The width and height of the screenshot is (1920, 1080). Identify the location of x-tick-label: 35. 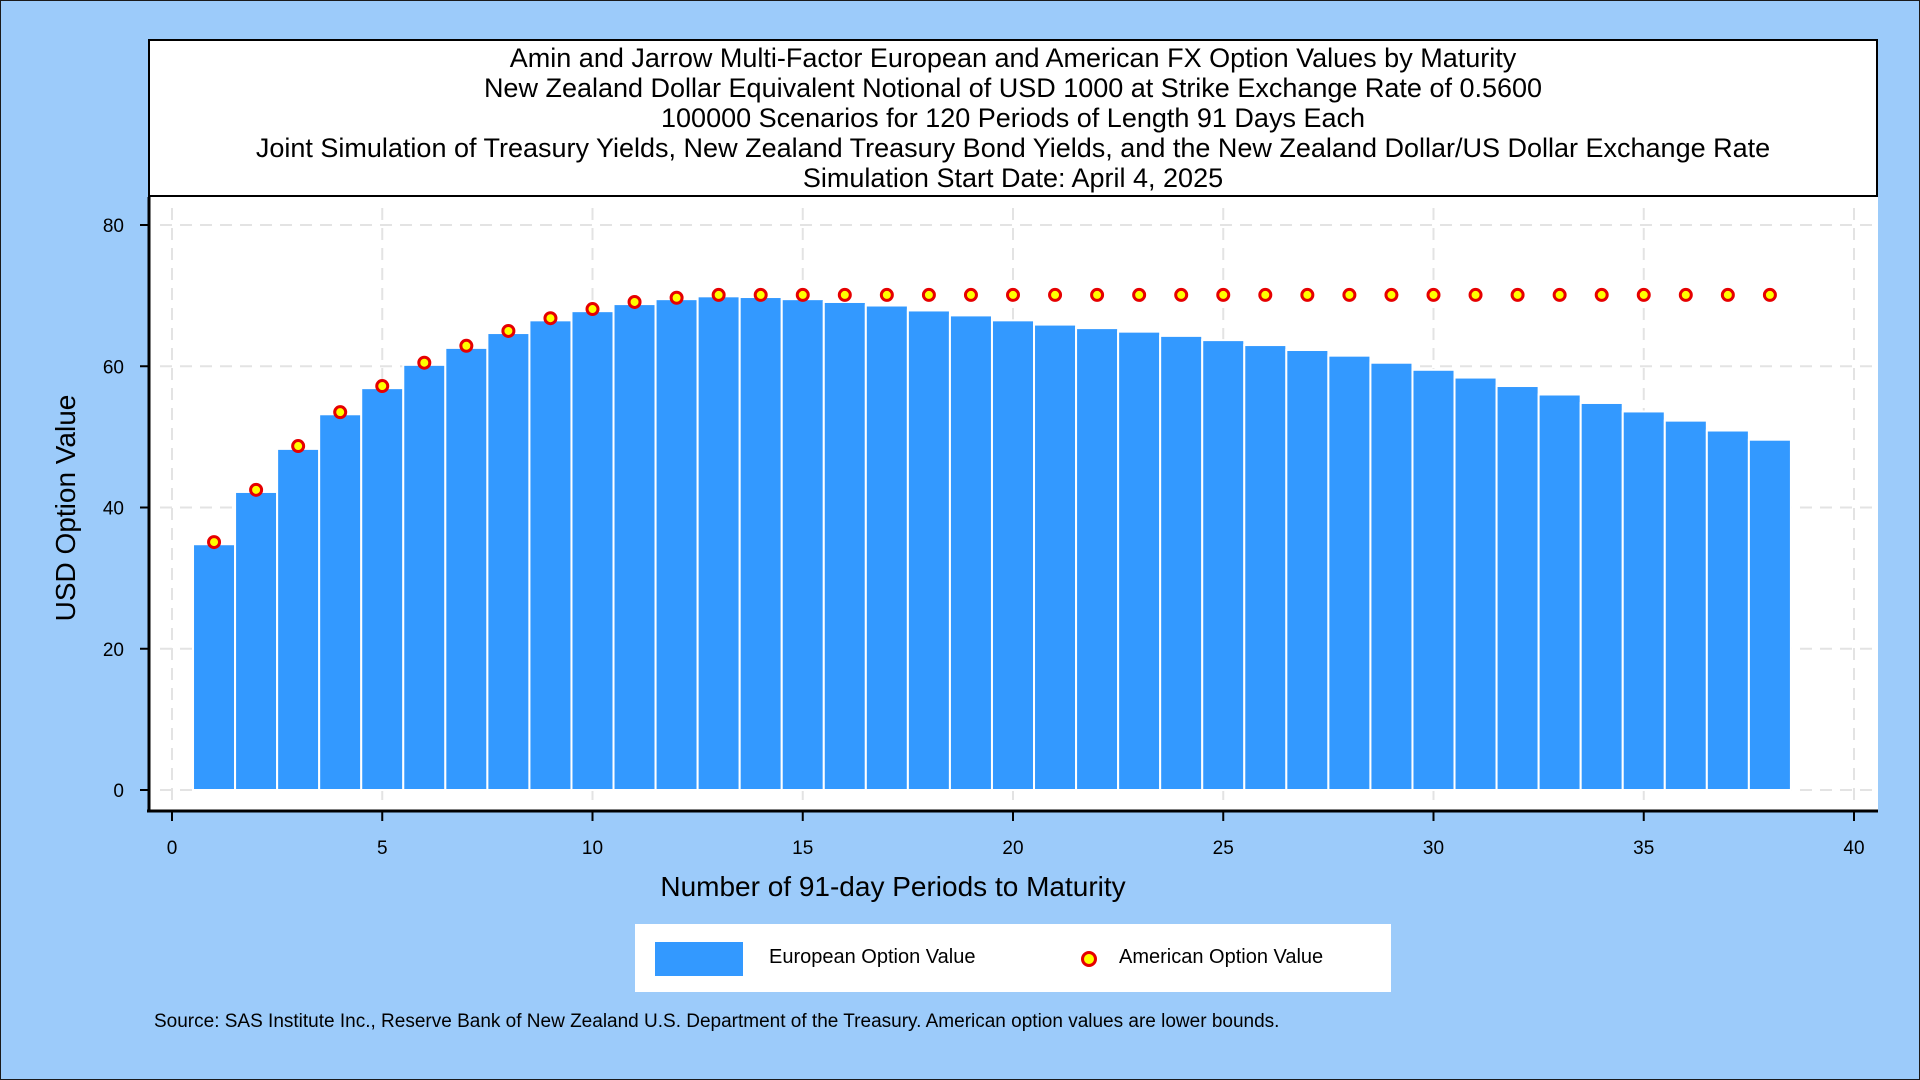
(1643, 848).